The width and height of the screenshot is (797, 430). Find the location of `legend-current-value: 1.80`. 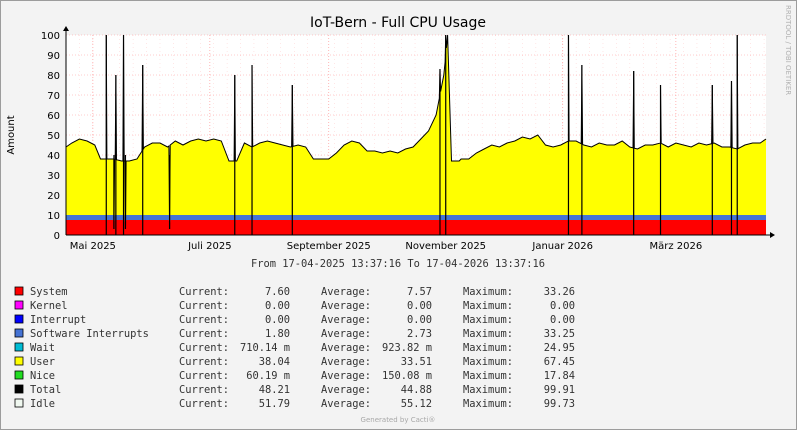

legend-current-value: 1.80 is located at coordinates (277, 334).